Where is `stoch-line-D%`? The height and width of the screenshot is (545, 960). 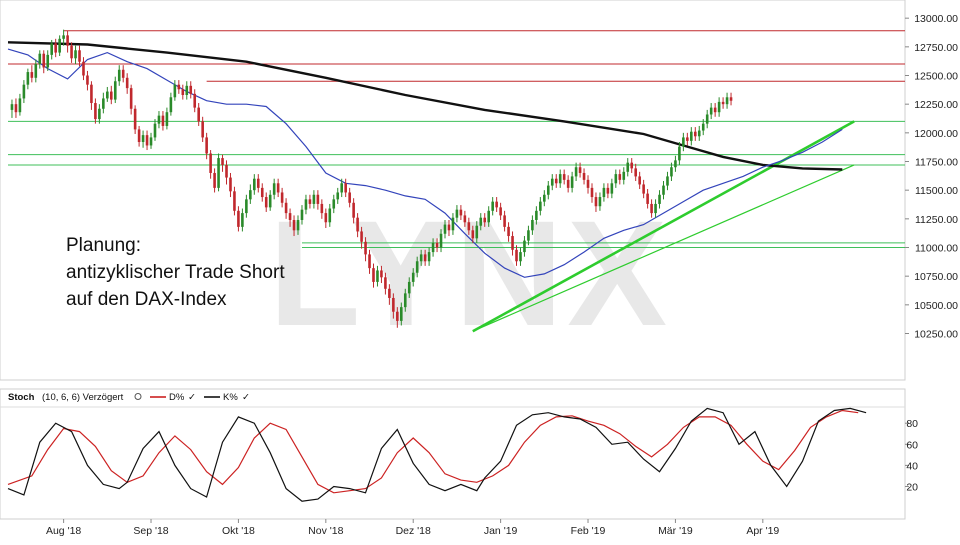 stoch-line-D% is located at coordinates (433, 451).